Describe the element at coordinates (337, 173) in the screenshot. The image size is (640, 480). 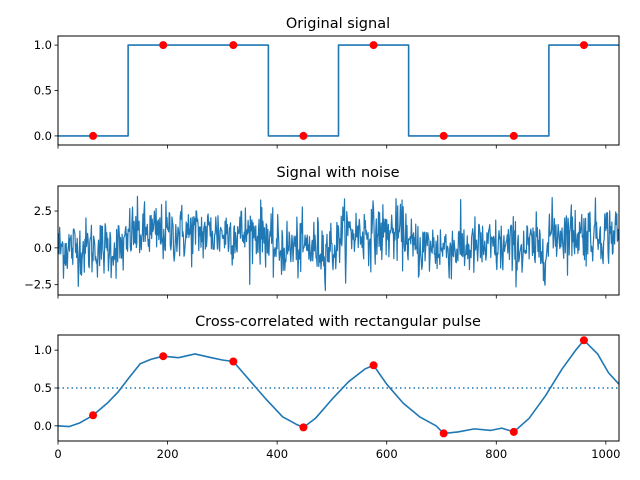
I see `title-signal-with-noise: Signal with noise` at that location.